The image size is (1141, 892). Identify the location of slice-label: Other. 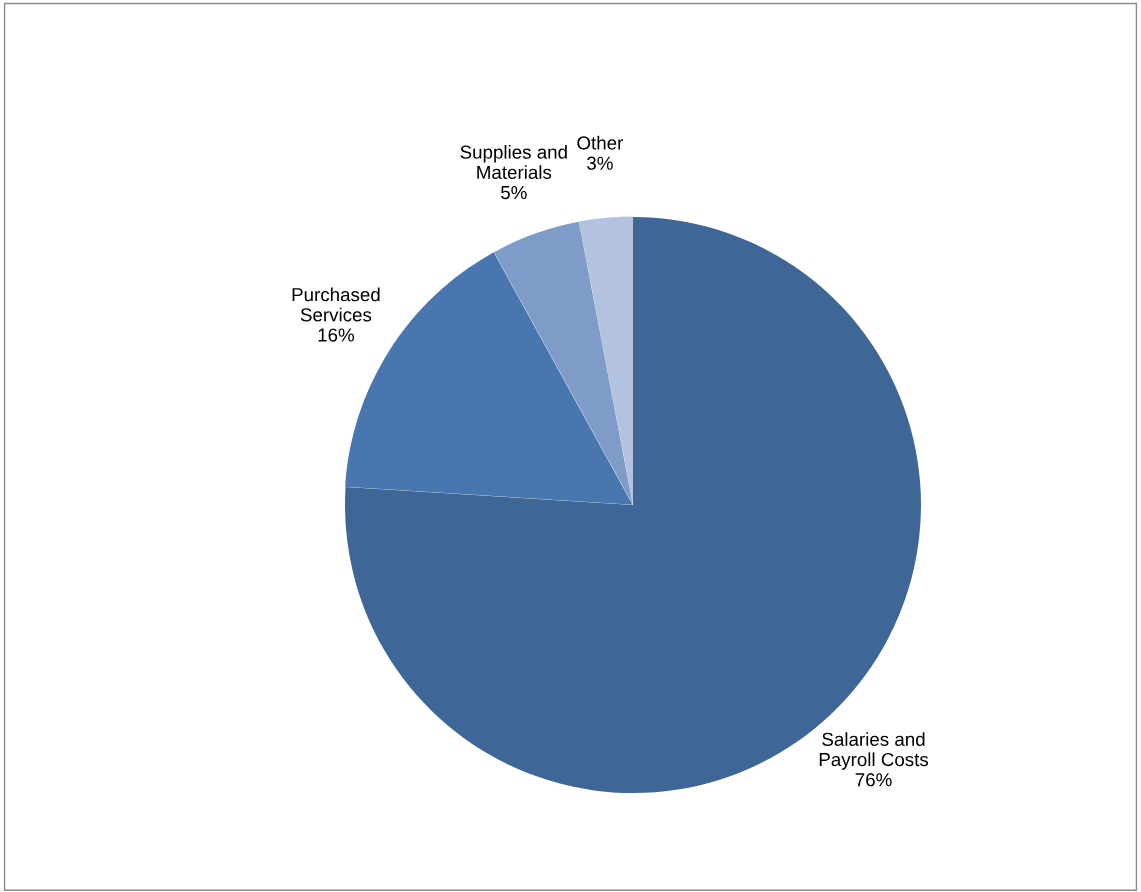
(600, 142).